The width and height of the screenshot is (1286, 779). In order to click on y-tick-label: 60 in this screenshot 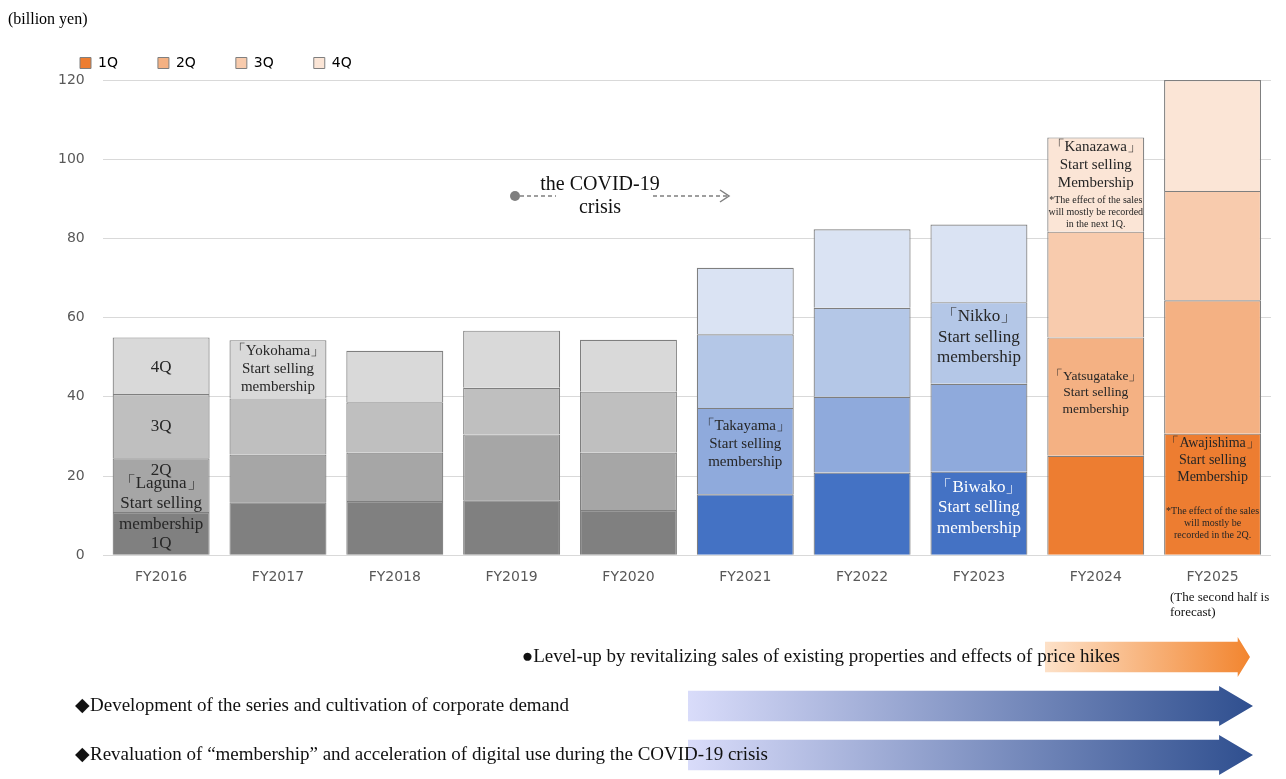, I will do `click(75, 316)`.